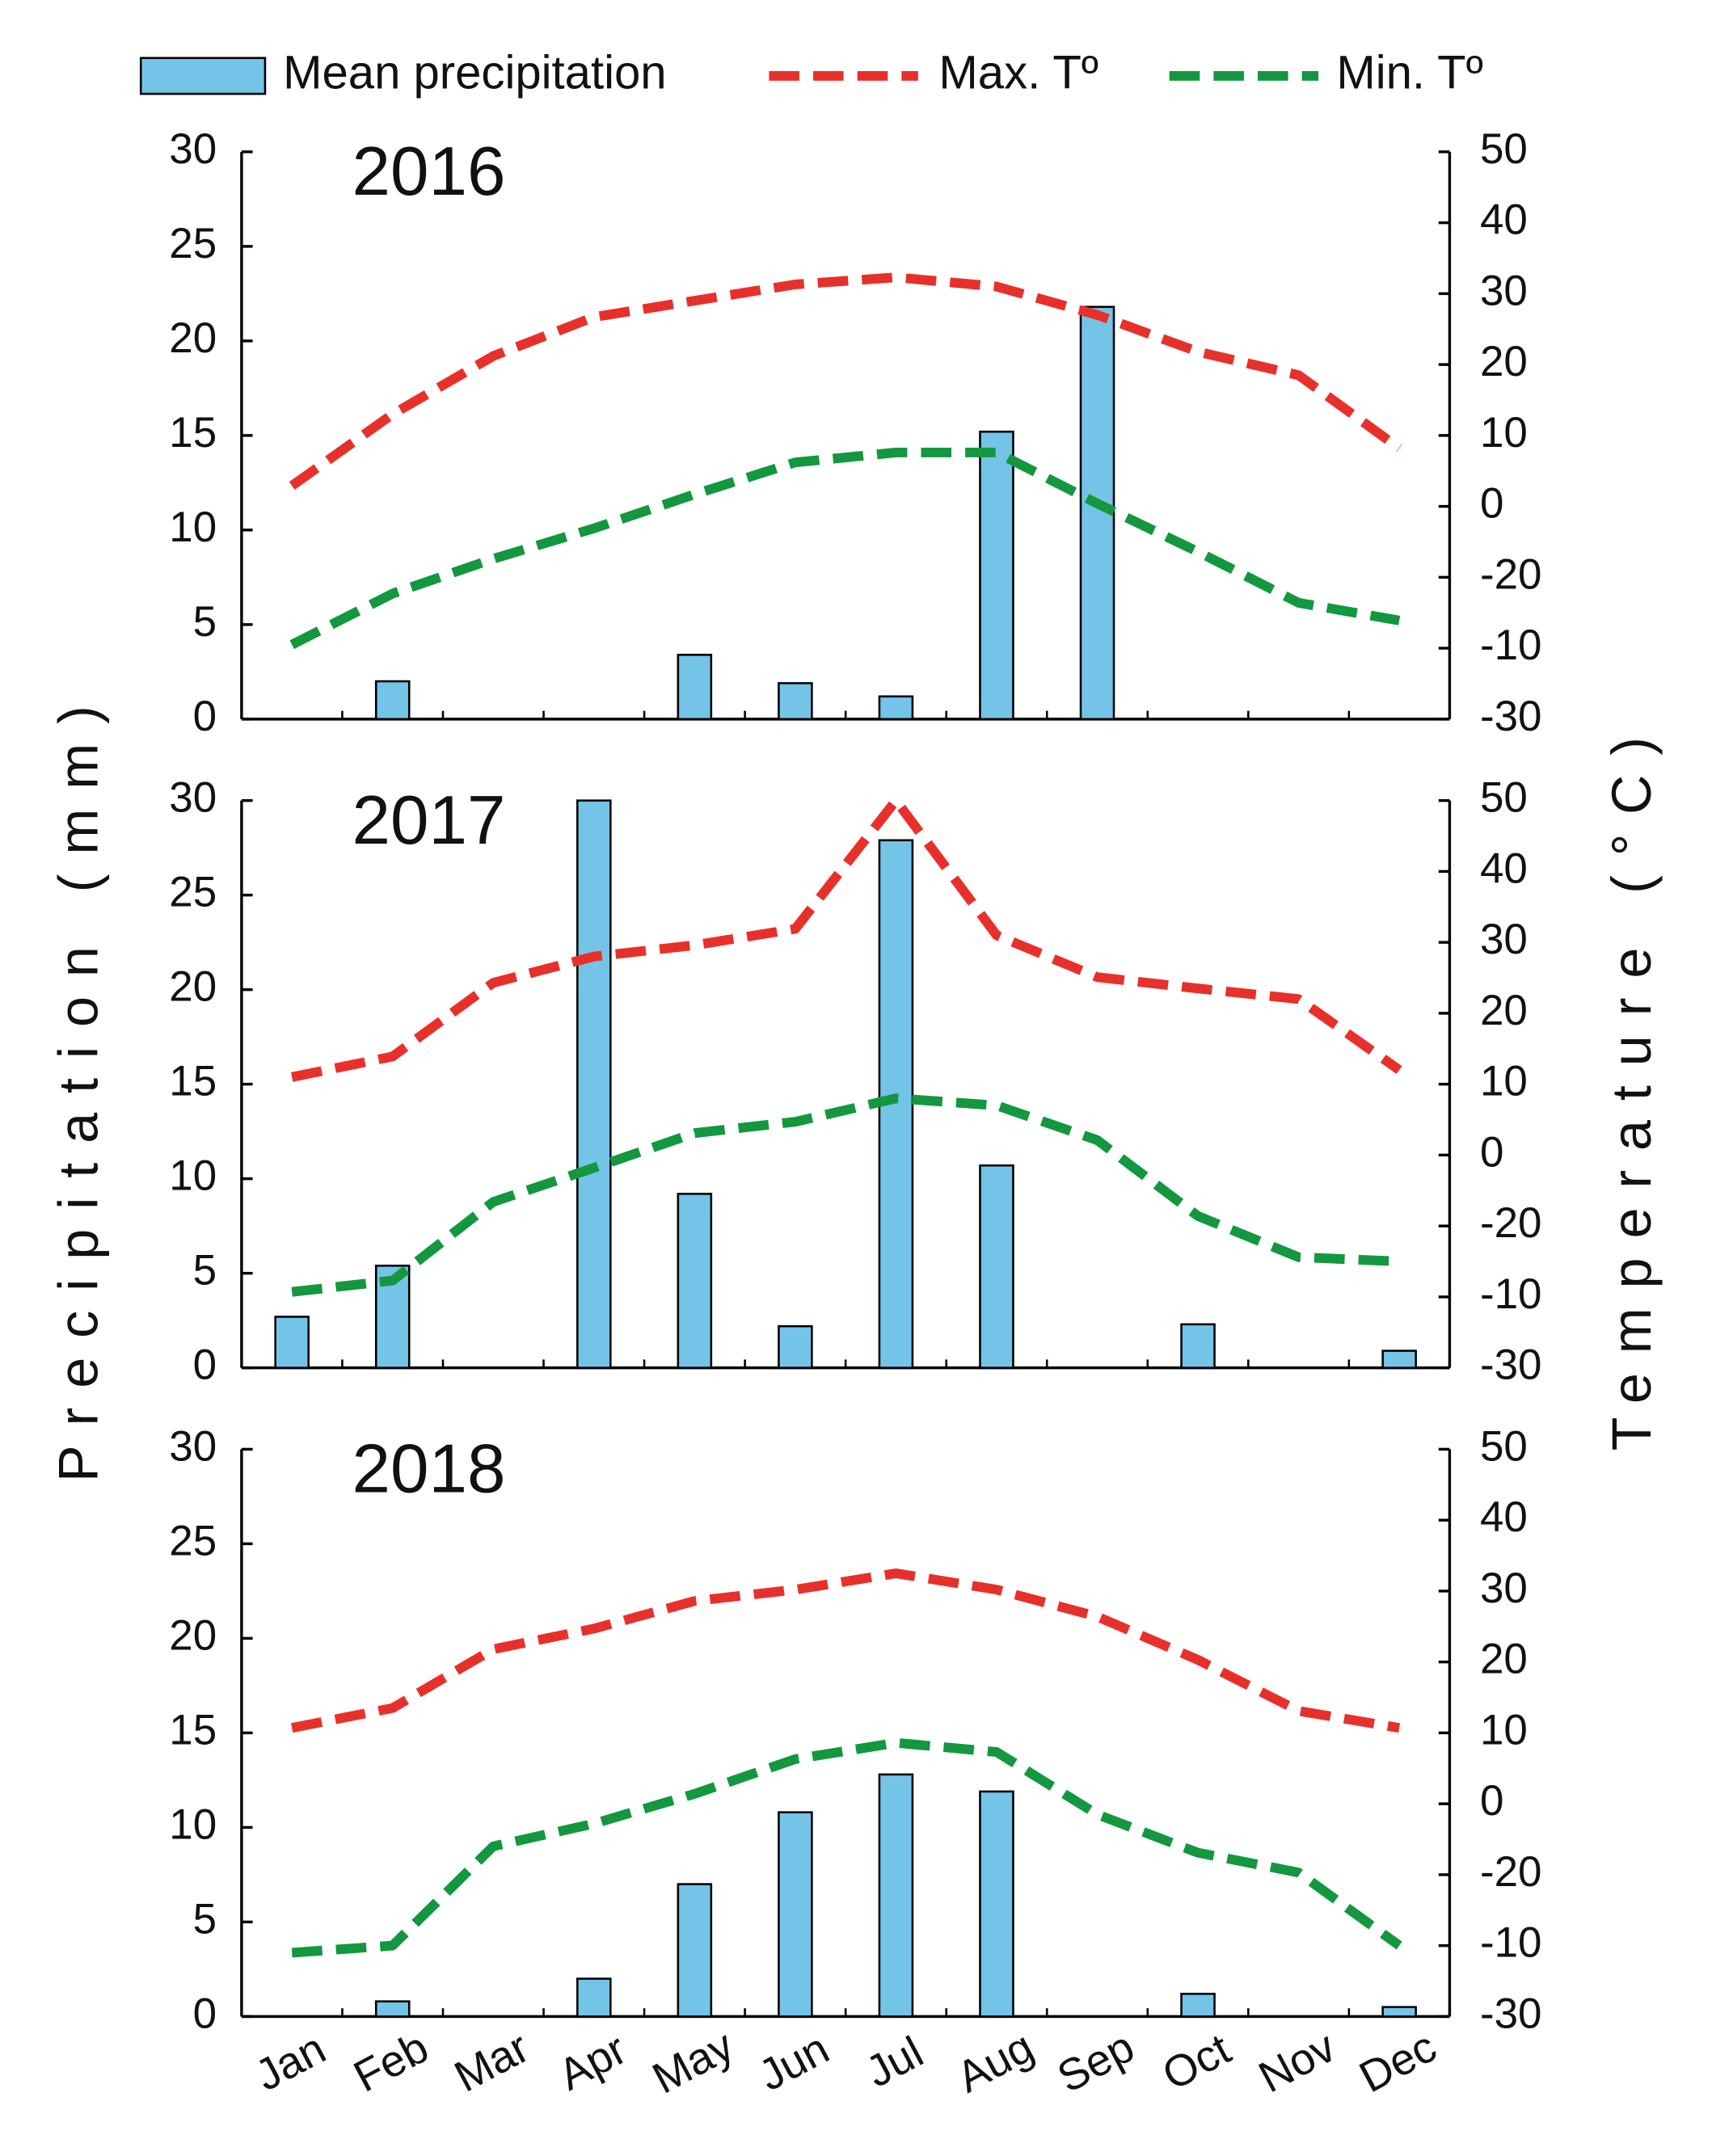  I want to click on panel-title: 2017, so click(429, 820).